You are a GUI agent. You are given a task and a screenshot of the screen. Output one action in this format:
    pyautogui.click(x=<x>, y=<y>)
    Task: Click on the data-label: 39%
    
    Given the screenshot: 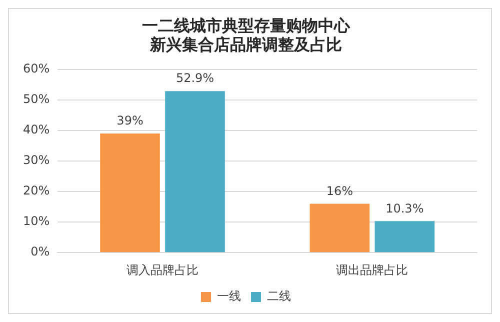 What is the action you would take?
    pyautogui.click(x=130, y=121)
    